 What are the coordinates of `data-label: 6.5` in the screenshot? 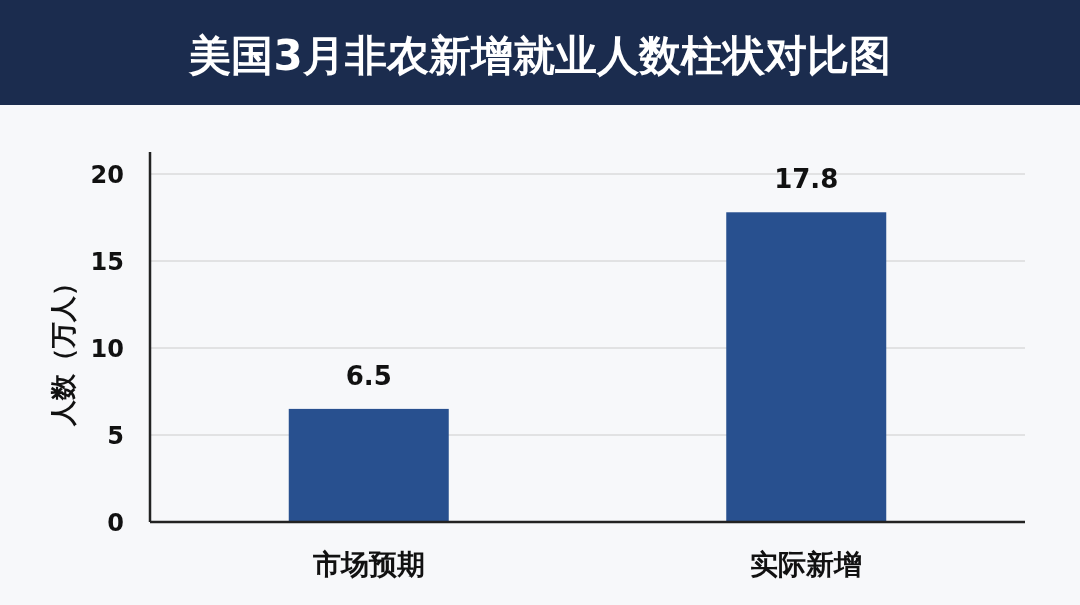 It's located at (368, 375).